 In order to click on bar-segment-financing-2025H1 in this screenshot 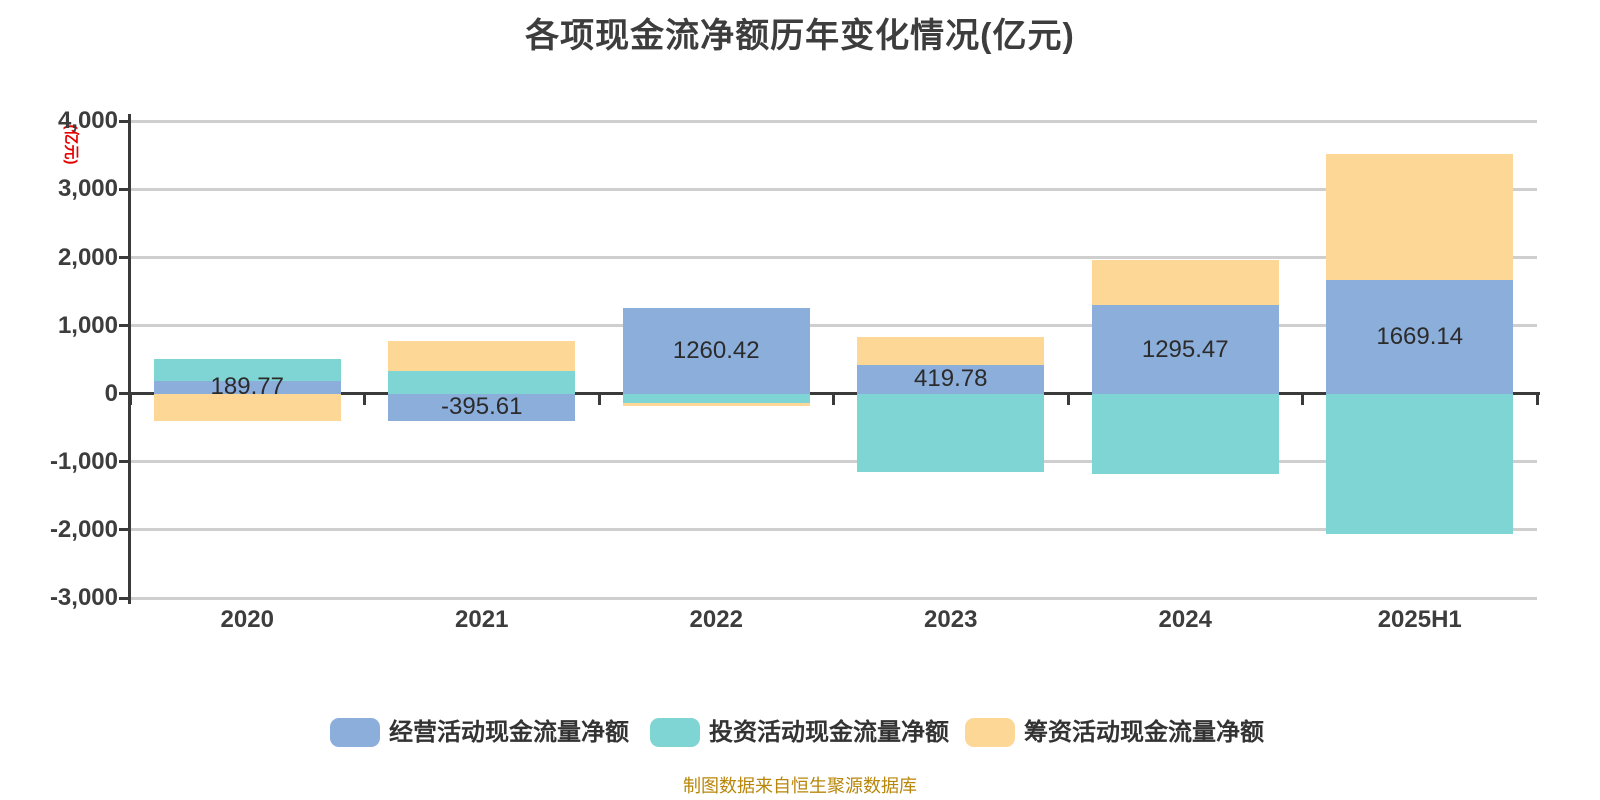, I will do `click(1420, 217)`.